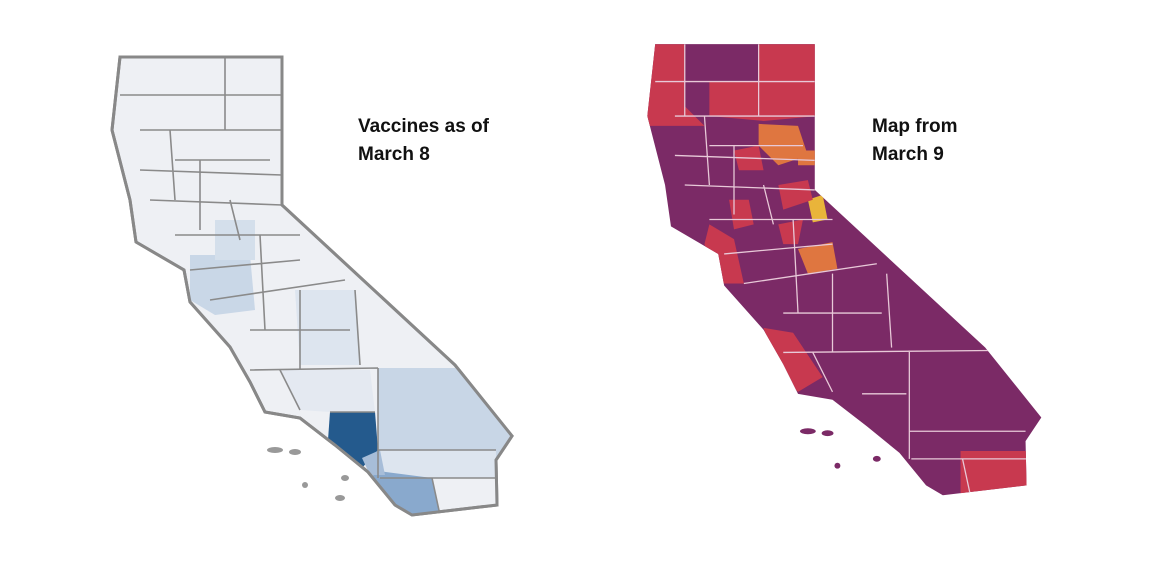 Image resolution: width=1157 pixels, height=566 pixels. Describe the element at coordinates (908, 154) in the screenshot. I see `map-caption: March 9` at that location.